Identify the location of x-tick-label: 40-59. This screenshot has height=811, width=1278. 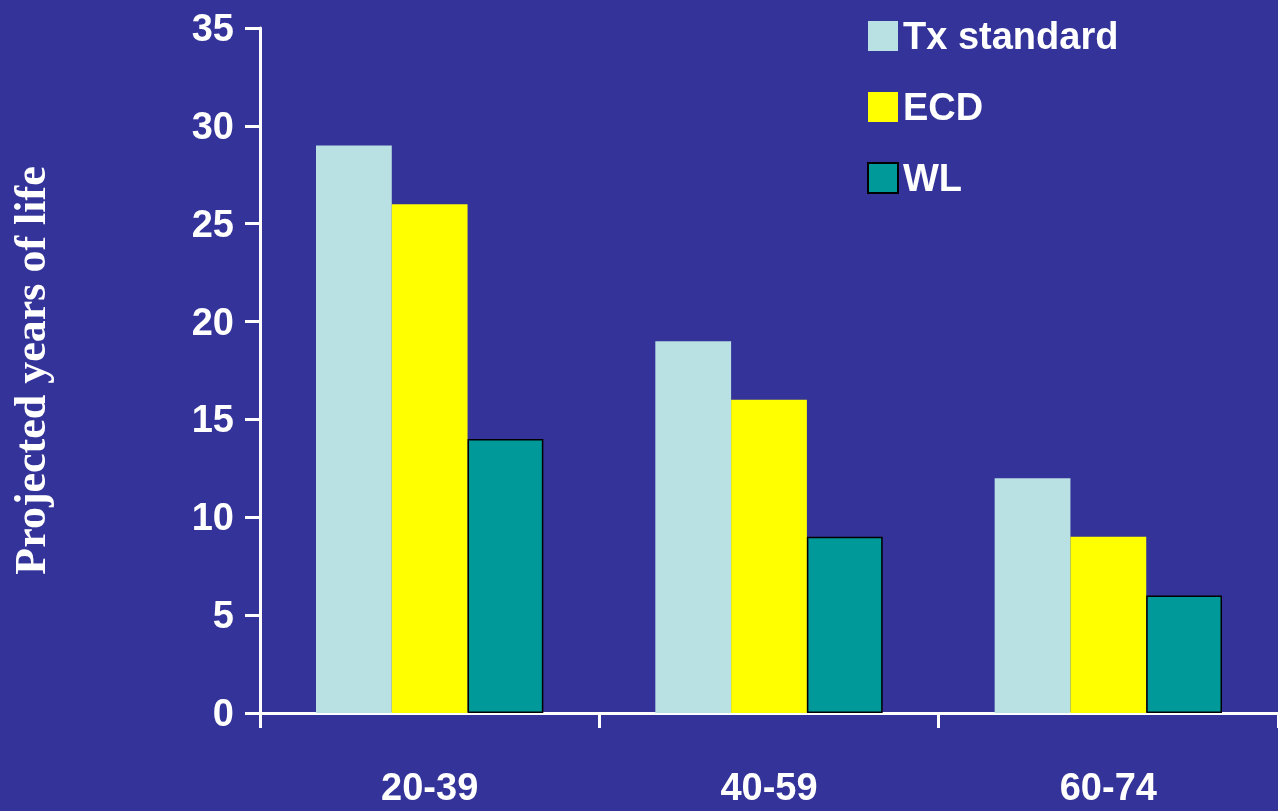
(769, 787).